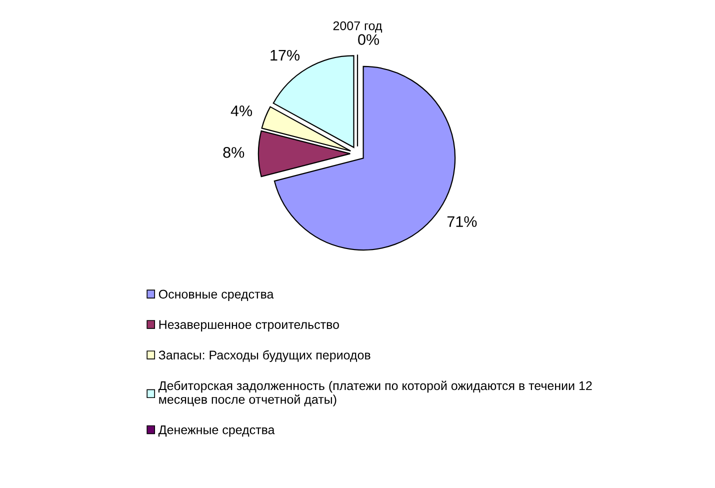  I want to click on data-label: 71%, so click(462, 221).